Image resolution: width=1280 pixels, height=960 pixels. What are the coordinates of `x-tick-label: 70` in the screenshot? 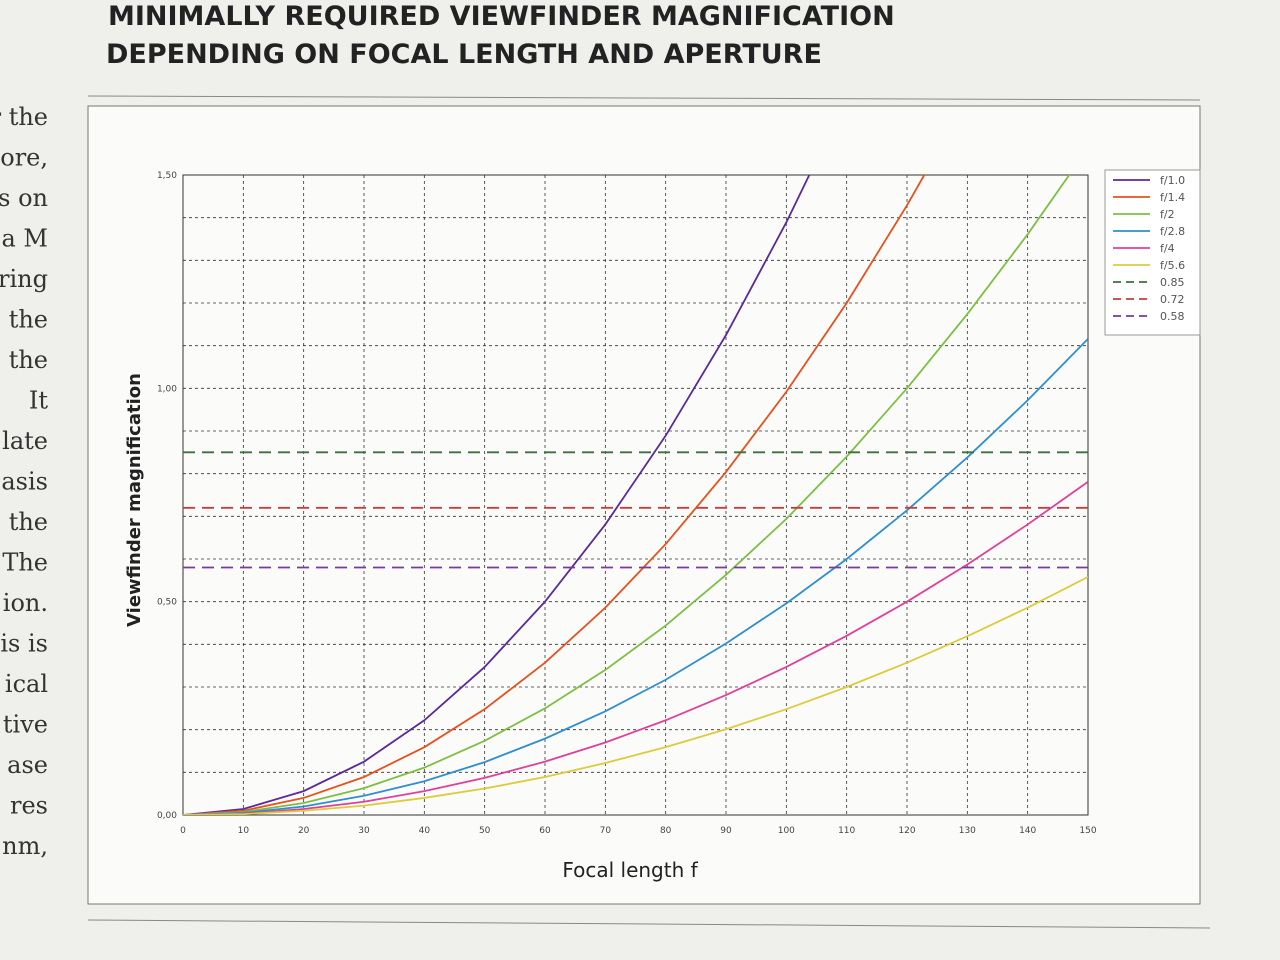 It's located at (606, 831).